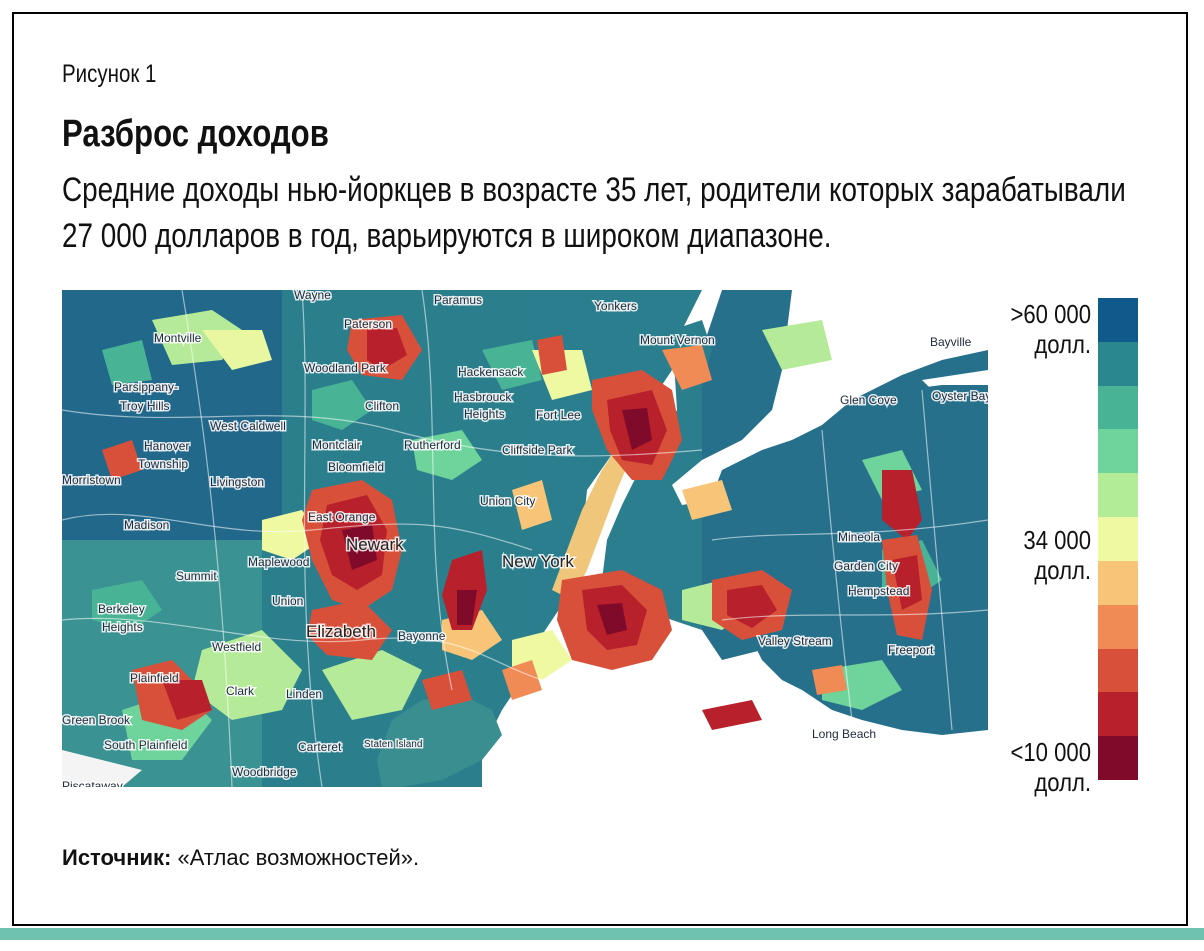 This screenshot has height=951, width=1204. What do you see at coordinates (859, 537) in the screenshot?
I see `place-label: Mineola` at bounding box center [859, 537].